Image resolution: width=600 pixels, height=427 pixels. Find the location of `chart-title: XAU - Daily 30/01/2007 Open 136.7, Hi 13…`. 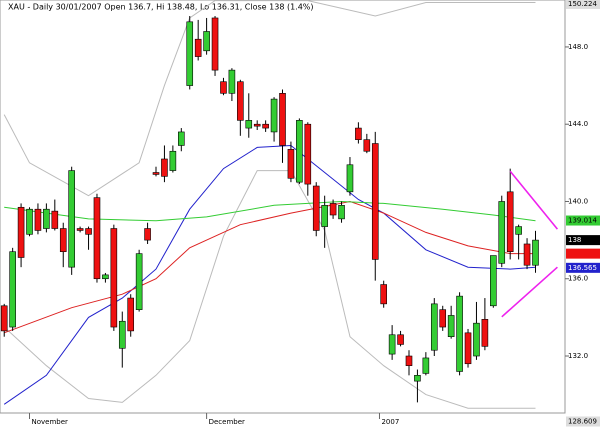

chart-title: XAU - Daily 30/01/2007 Open 136.7, Hi 13… is located at coordinates (161, 7).